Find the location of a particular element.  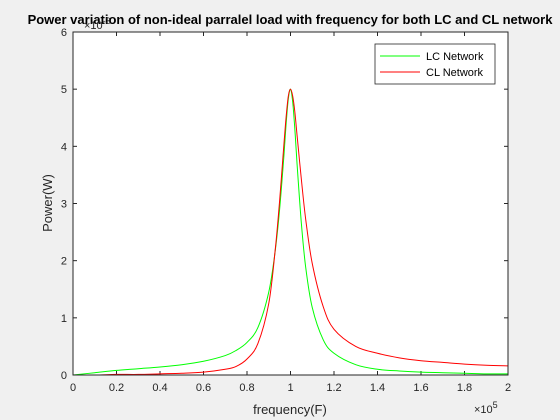

x-tick-label: 1.6 is located at coordinates (420, 388).